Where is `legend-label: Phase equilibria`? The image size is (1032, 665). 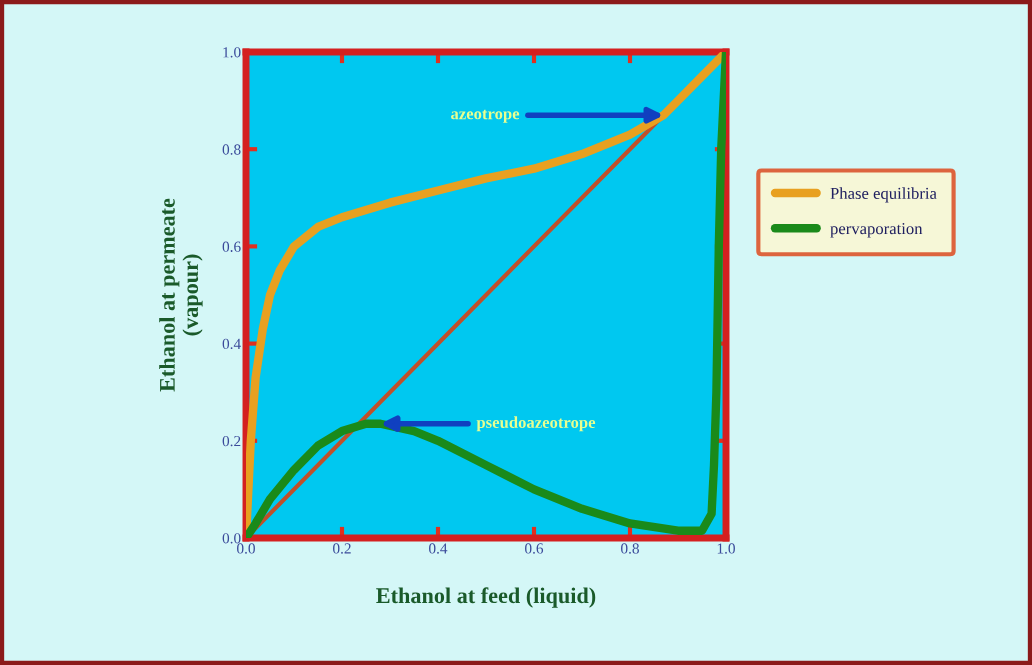
legend-label: Phase equilibria is located at coordinates (883, 195).